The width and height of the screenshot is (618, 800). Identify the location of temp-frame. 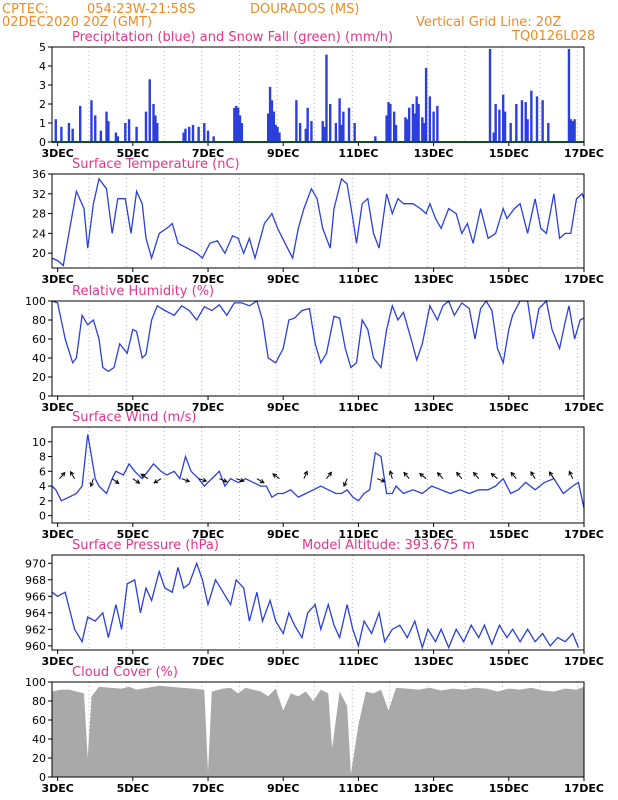
(318, 221).